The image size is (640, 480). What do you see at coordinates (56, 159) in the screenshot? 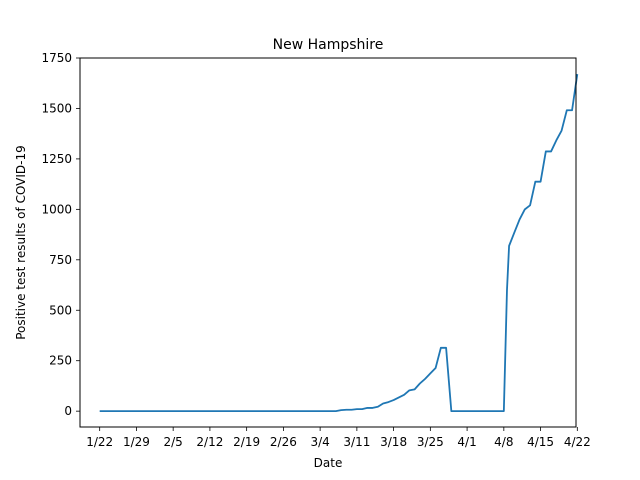
I see `y-tick-label: 1250` at bounding box center [56, 159].